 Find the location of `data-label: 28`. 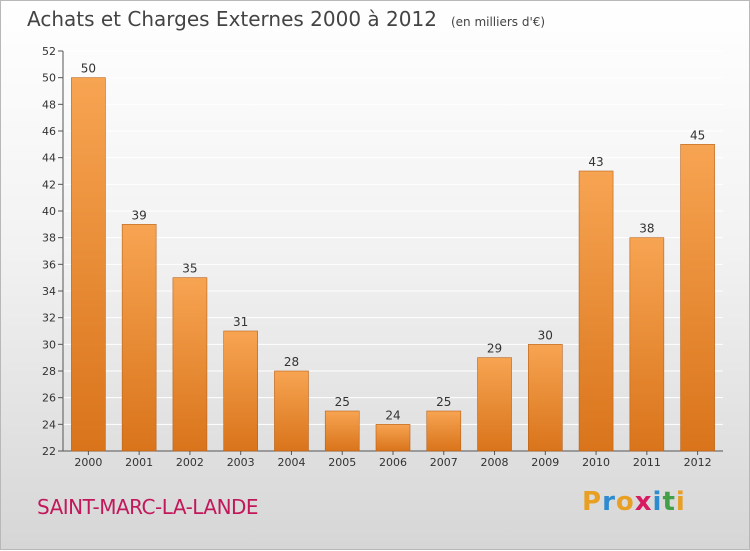

data-label: 28 is located at coordinates (291, 362).